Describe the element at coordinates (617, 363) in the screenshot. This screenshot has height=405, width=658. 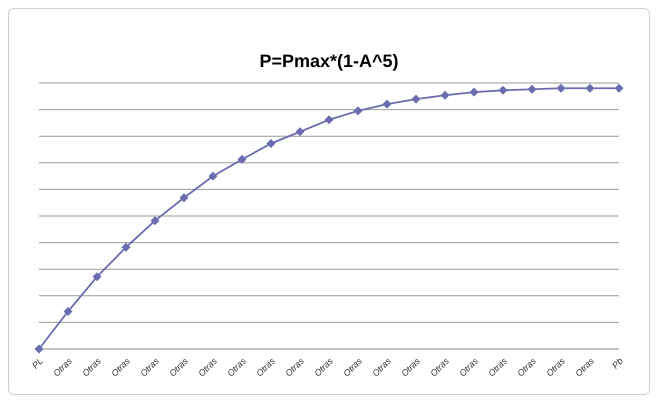
I see `x-tick-label: Pb` at that location.